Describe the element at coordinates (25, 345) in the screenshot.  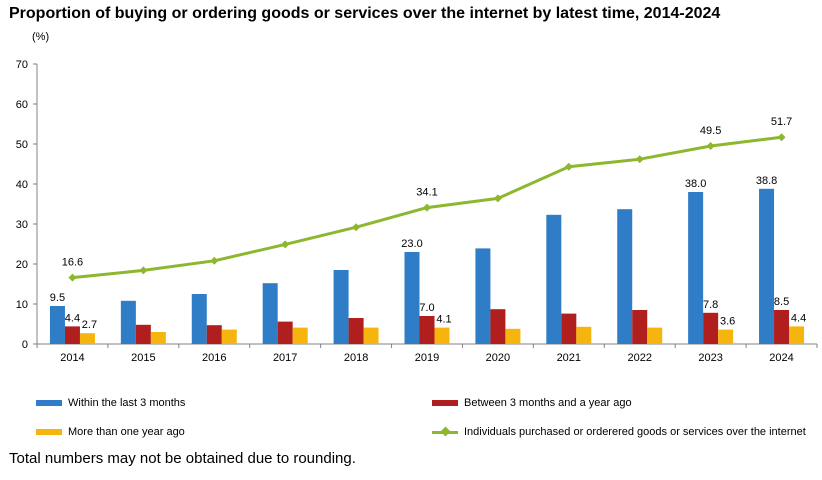
I see `y-tick-label: 0` at that location.